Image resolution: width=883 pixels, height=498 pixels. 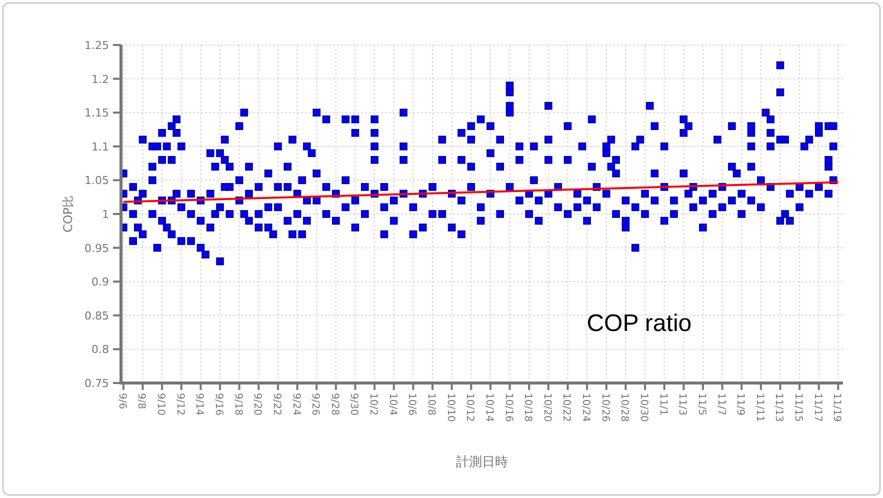 I want to click on y-tick-label: 0.85, so click(x=96, y=315).